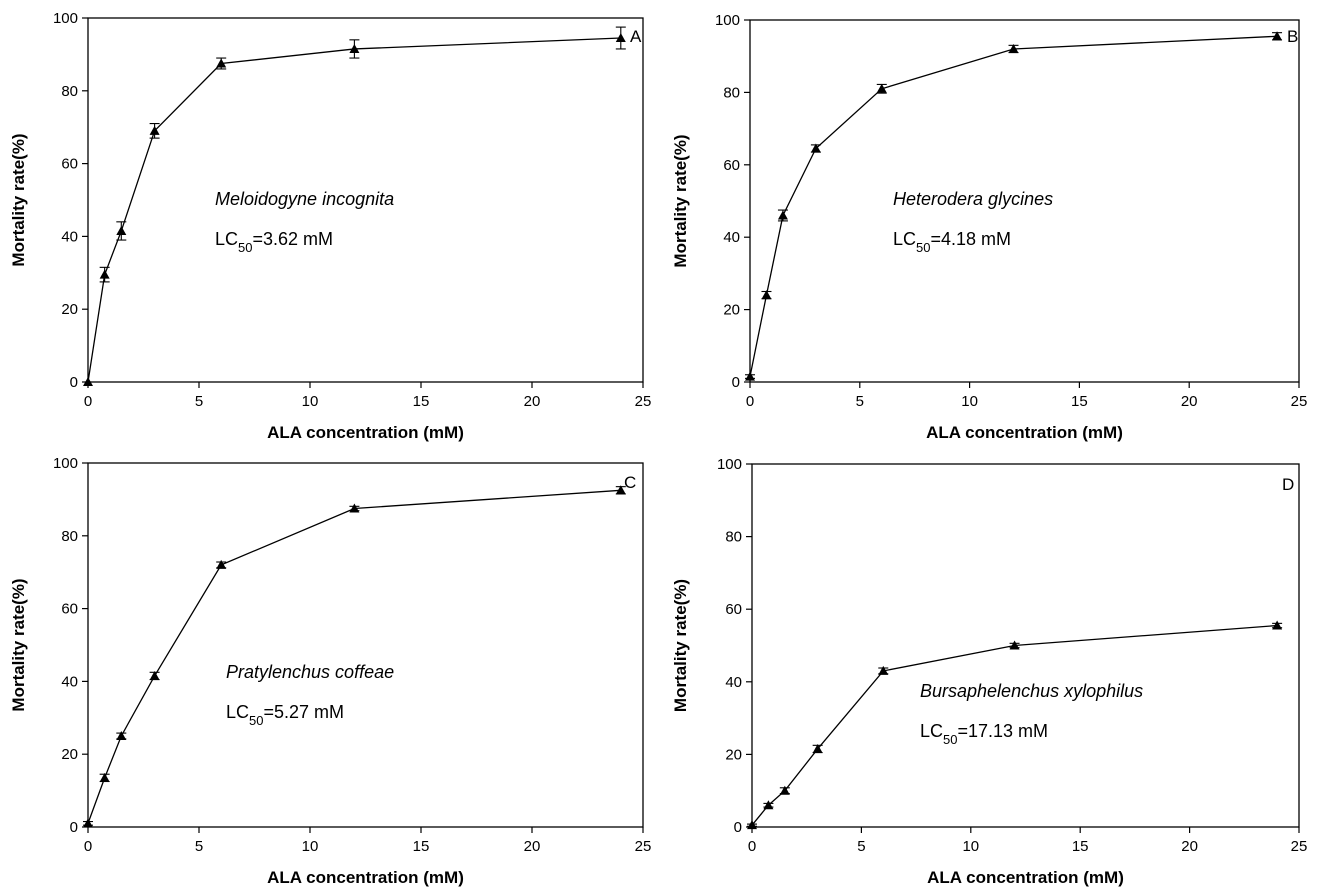 Image resolution: width=1319 pixels, height=890 pixels. I want to click on species-label: Meloidogyne incognita, so click(304, 199).